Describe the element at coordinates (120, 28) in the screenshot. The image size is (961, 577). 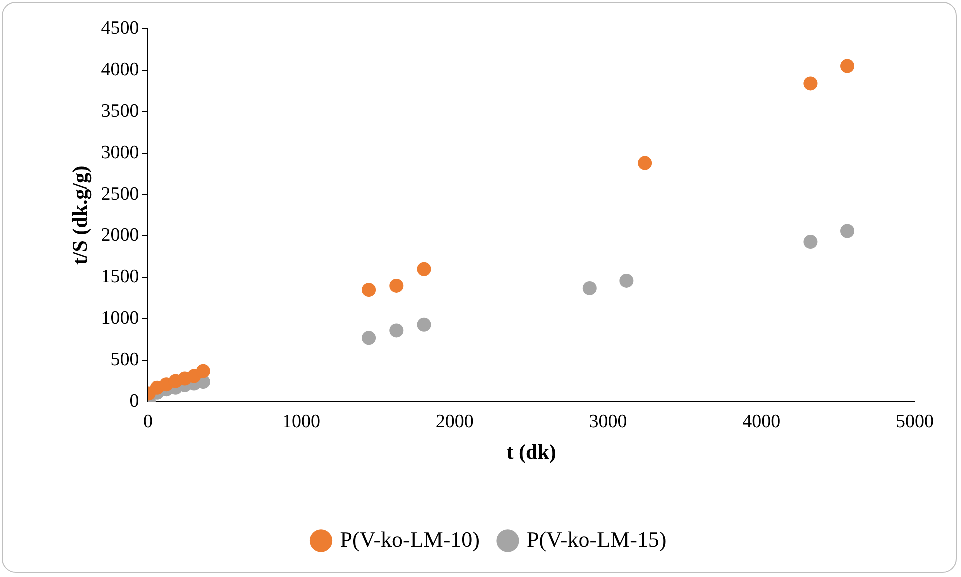
I see `y-tick-label: 4500` at that location.